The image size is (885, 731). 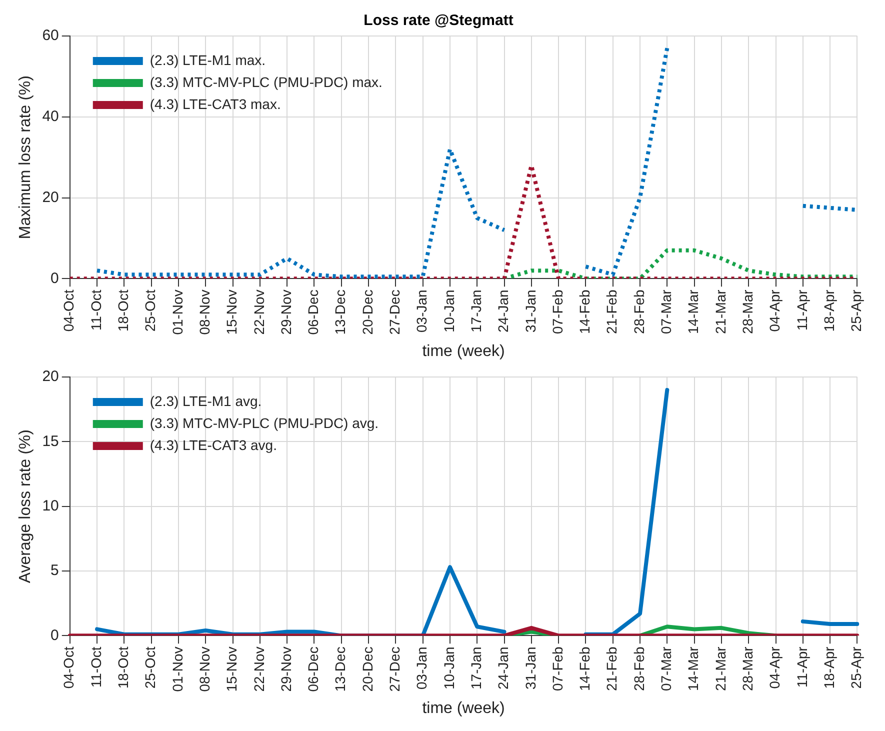 What do you see at coordinates (54, 571) in the screenshot?
I see `y-tick-label: 5` at bounding box center [54, 571].